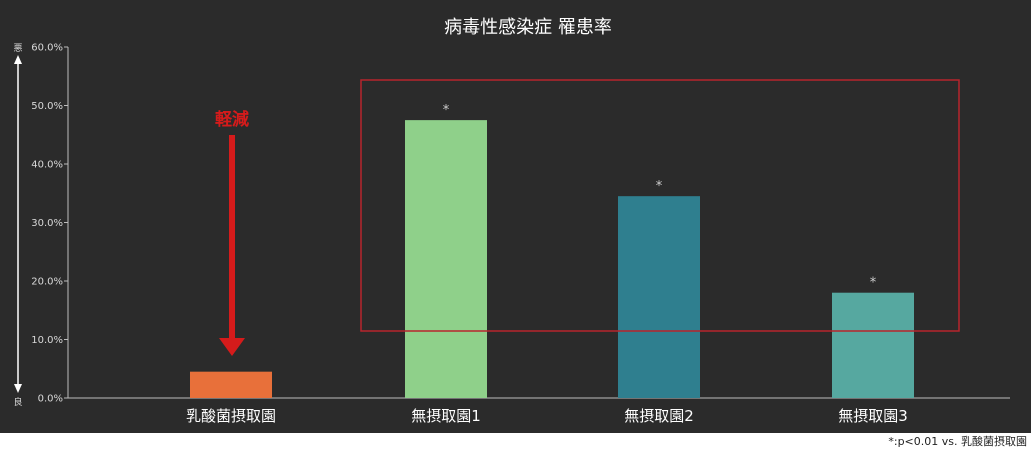  I want to click on category-labels: 乳酸菌摂取園 無摂取園1 無摂取園2 無摂取園3, so click(547, 416).